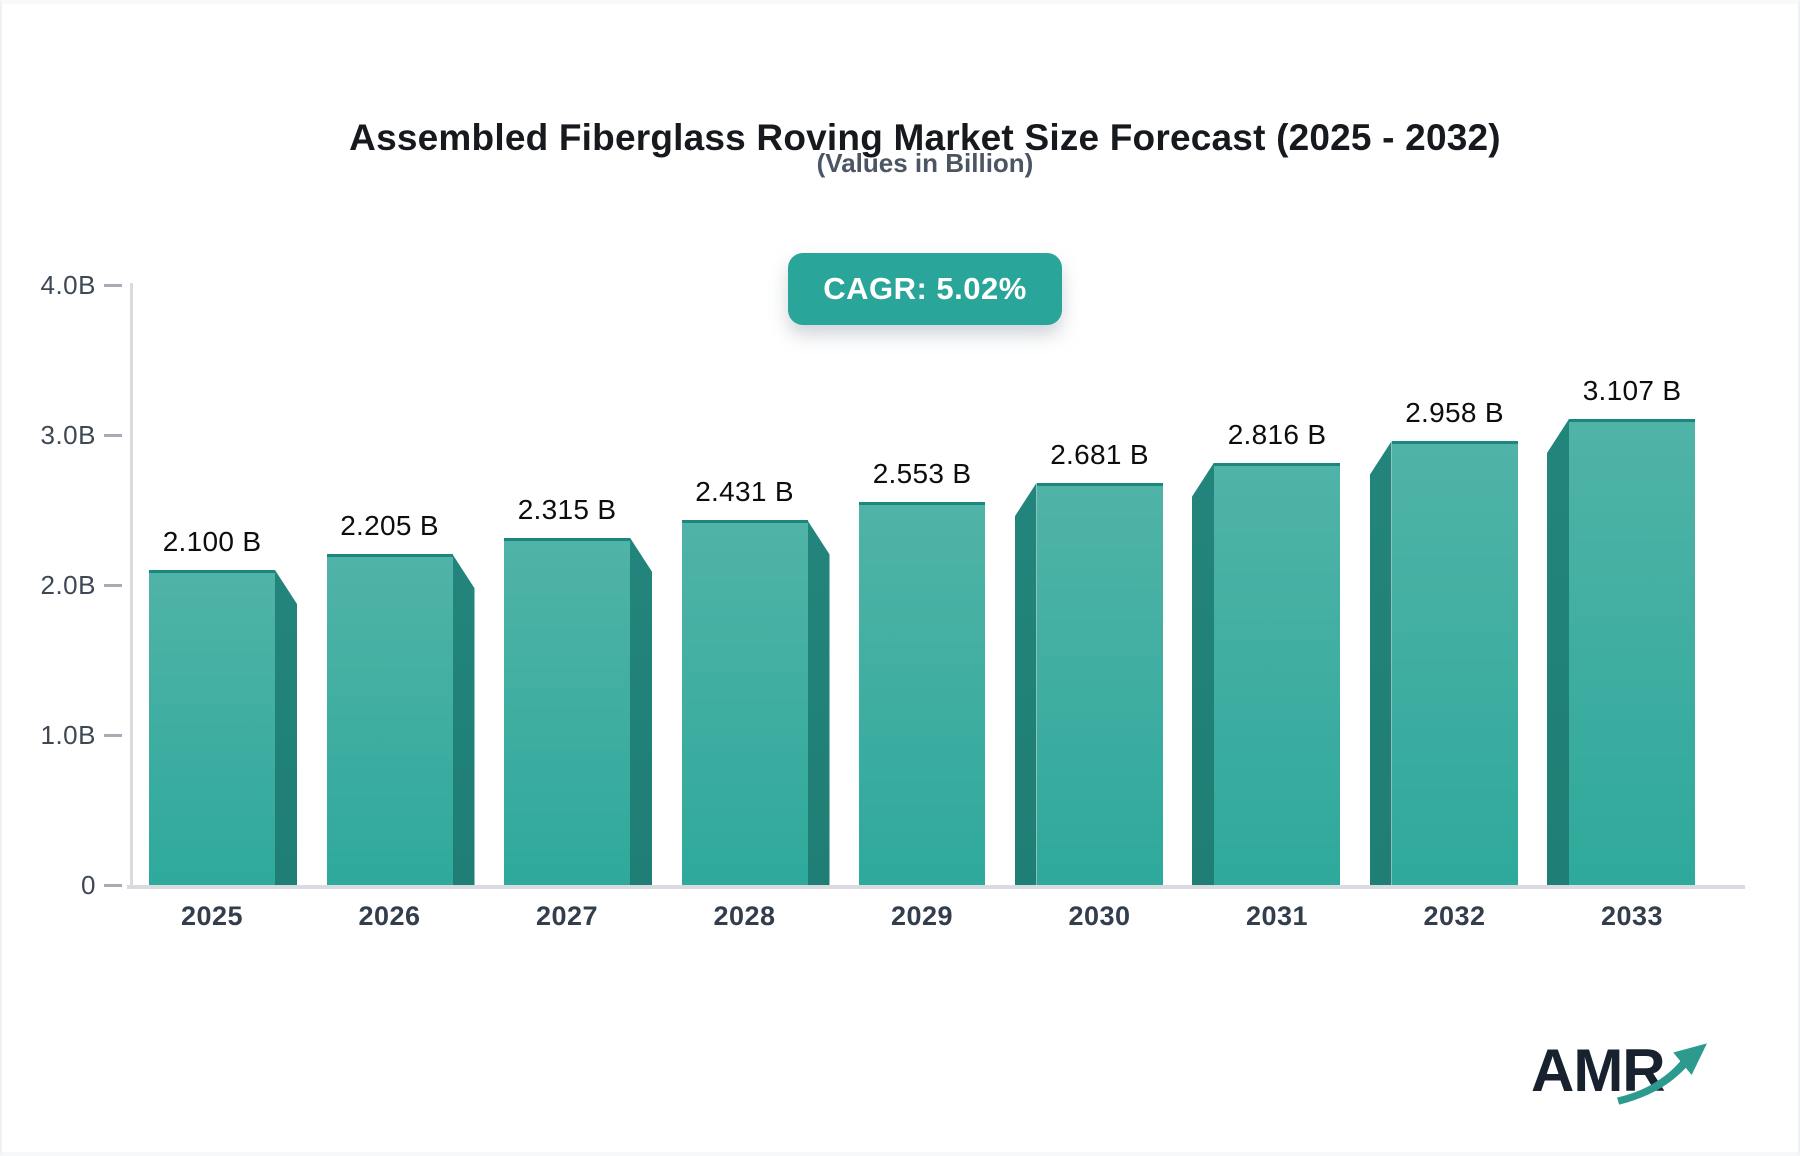  I want to click on bar-value-label: 2.315 B, so click(567, 509).